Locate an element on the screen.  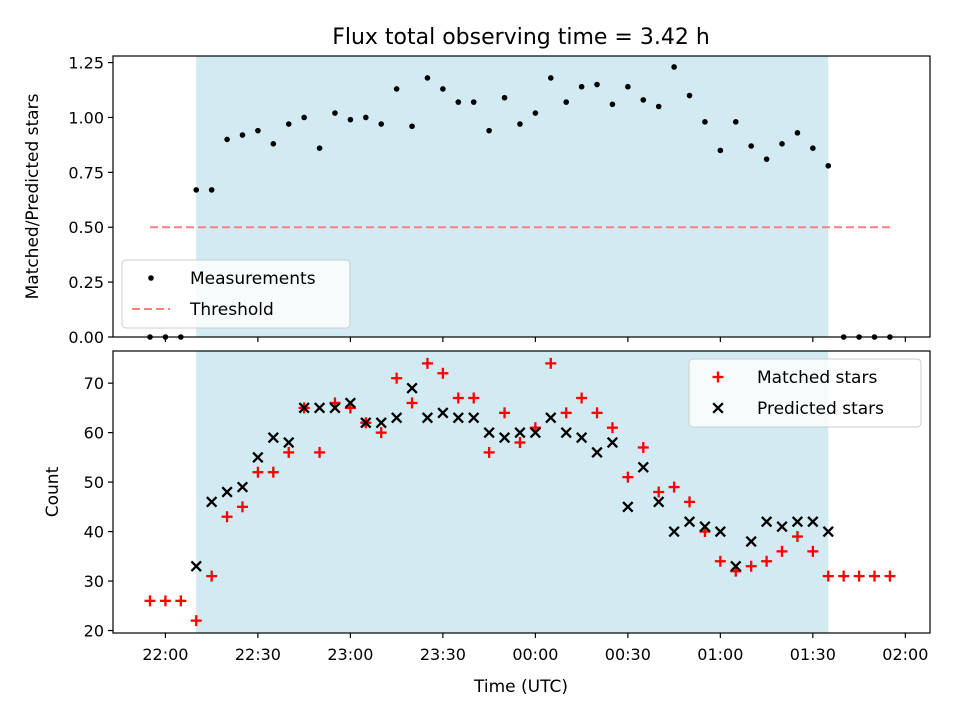
x-tick-label: 22:30 is located at coordinates (258, 654).